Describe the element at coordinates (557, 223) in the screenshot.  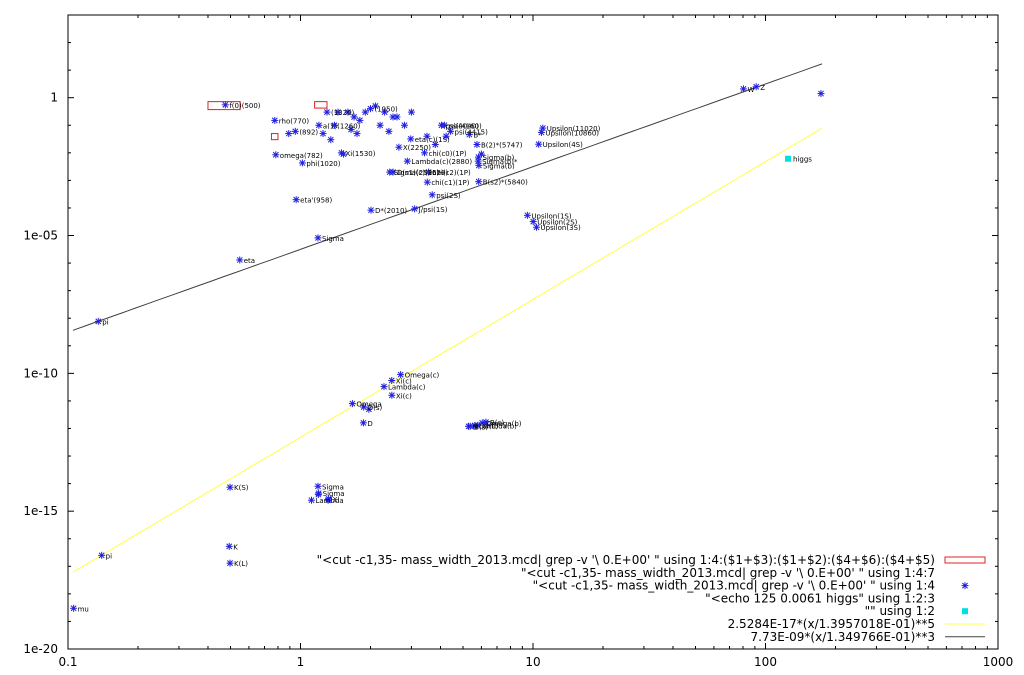
I see `point-label: Upsilon(2S)` at that location.